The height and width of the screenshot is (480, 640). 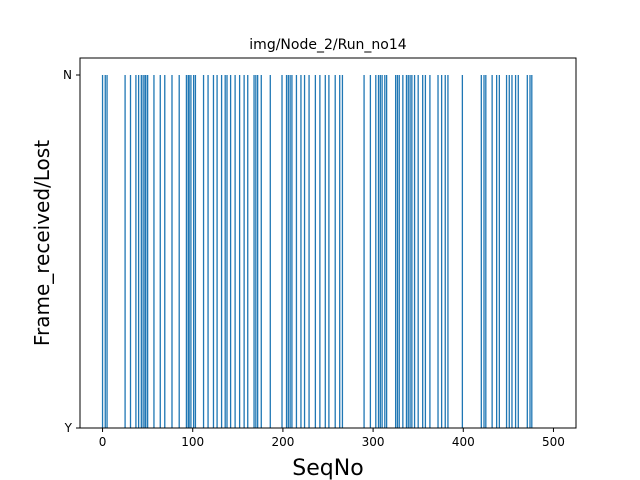 What do you see at coordinates (42, 243) in the screenshot?
I see `y-axis-label: Frame_received/Lost` at bounding box center [42, 243].